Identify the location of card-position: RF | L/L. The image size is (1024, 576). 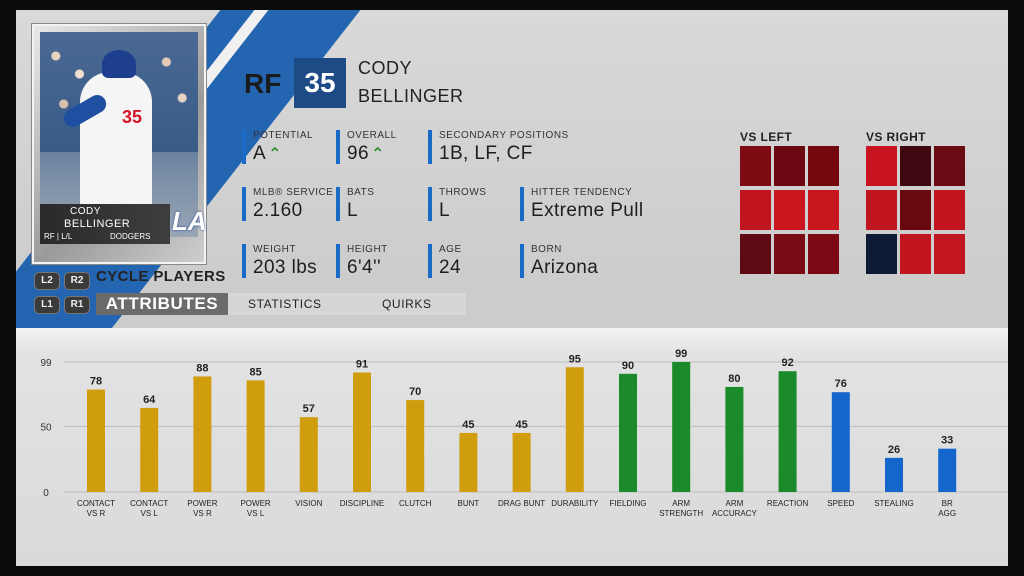
(58, 236).